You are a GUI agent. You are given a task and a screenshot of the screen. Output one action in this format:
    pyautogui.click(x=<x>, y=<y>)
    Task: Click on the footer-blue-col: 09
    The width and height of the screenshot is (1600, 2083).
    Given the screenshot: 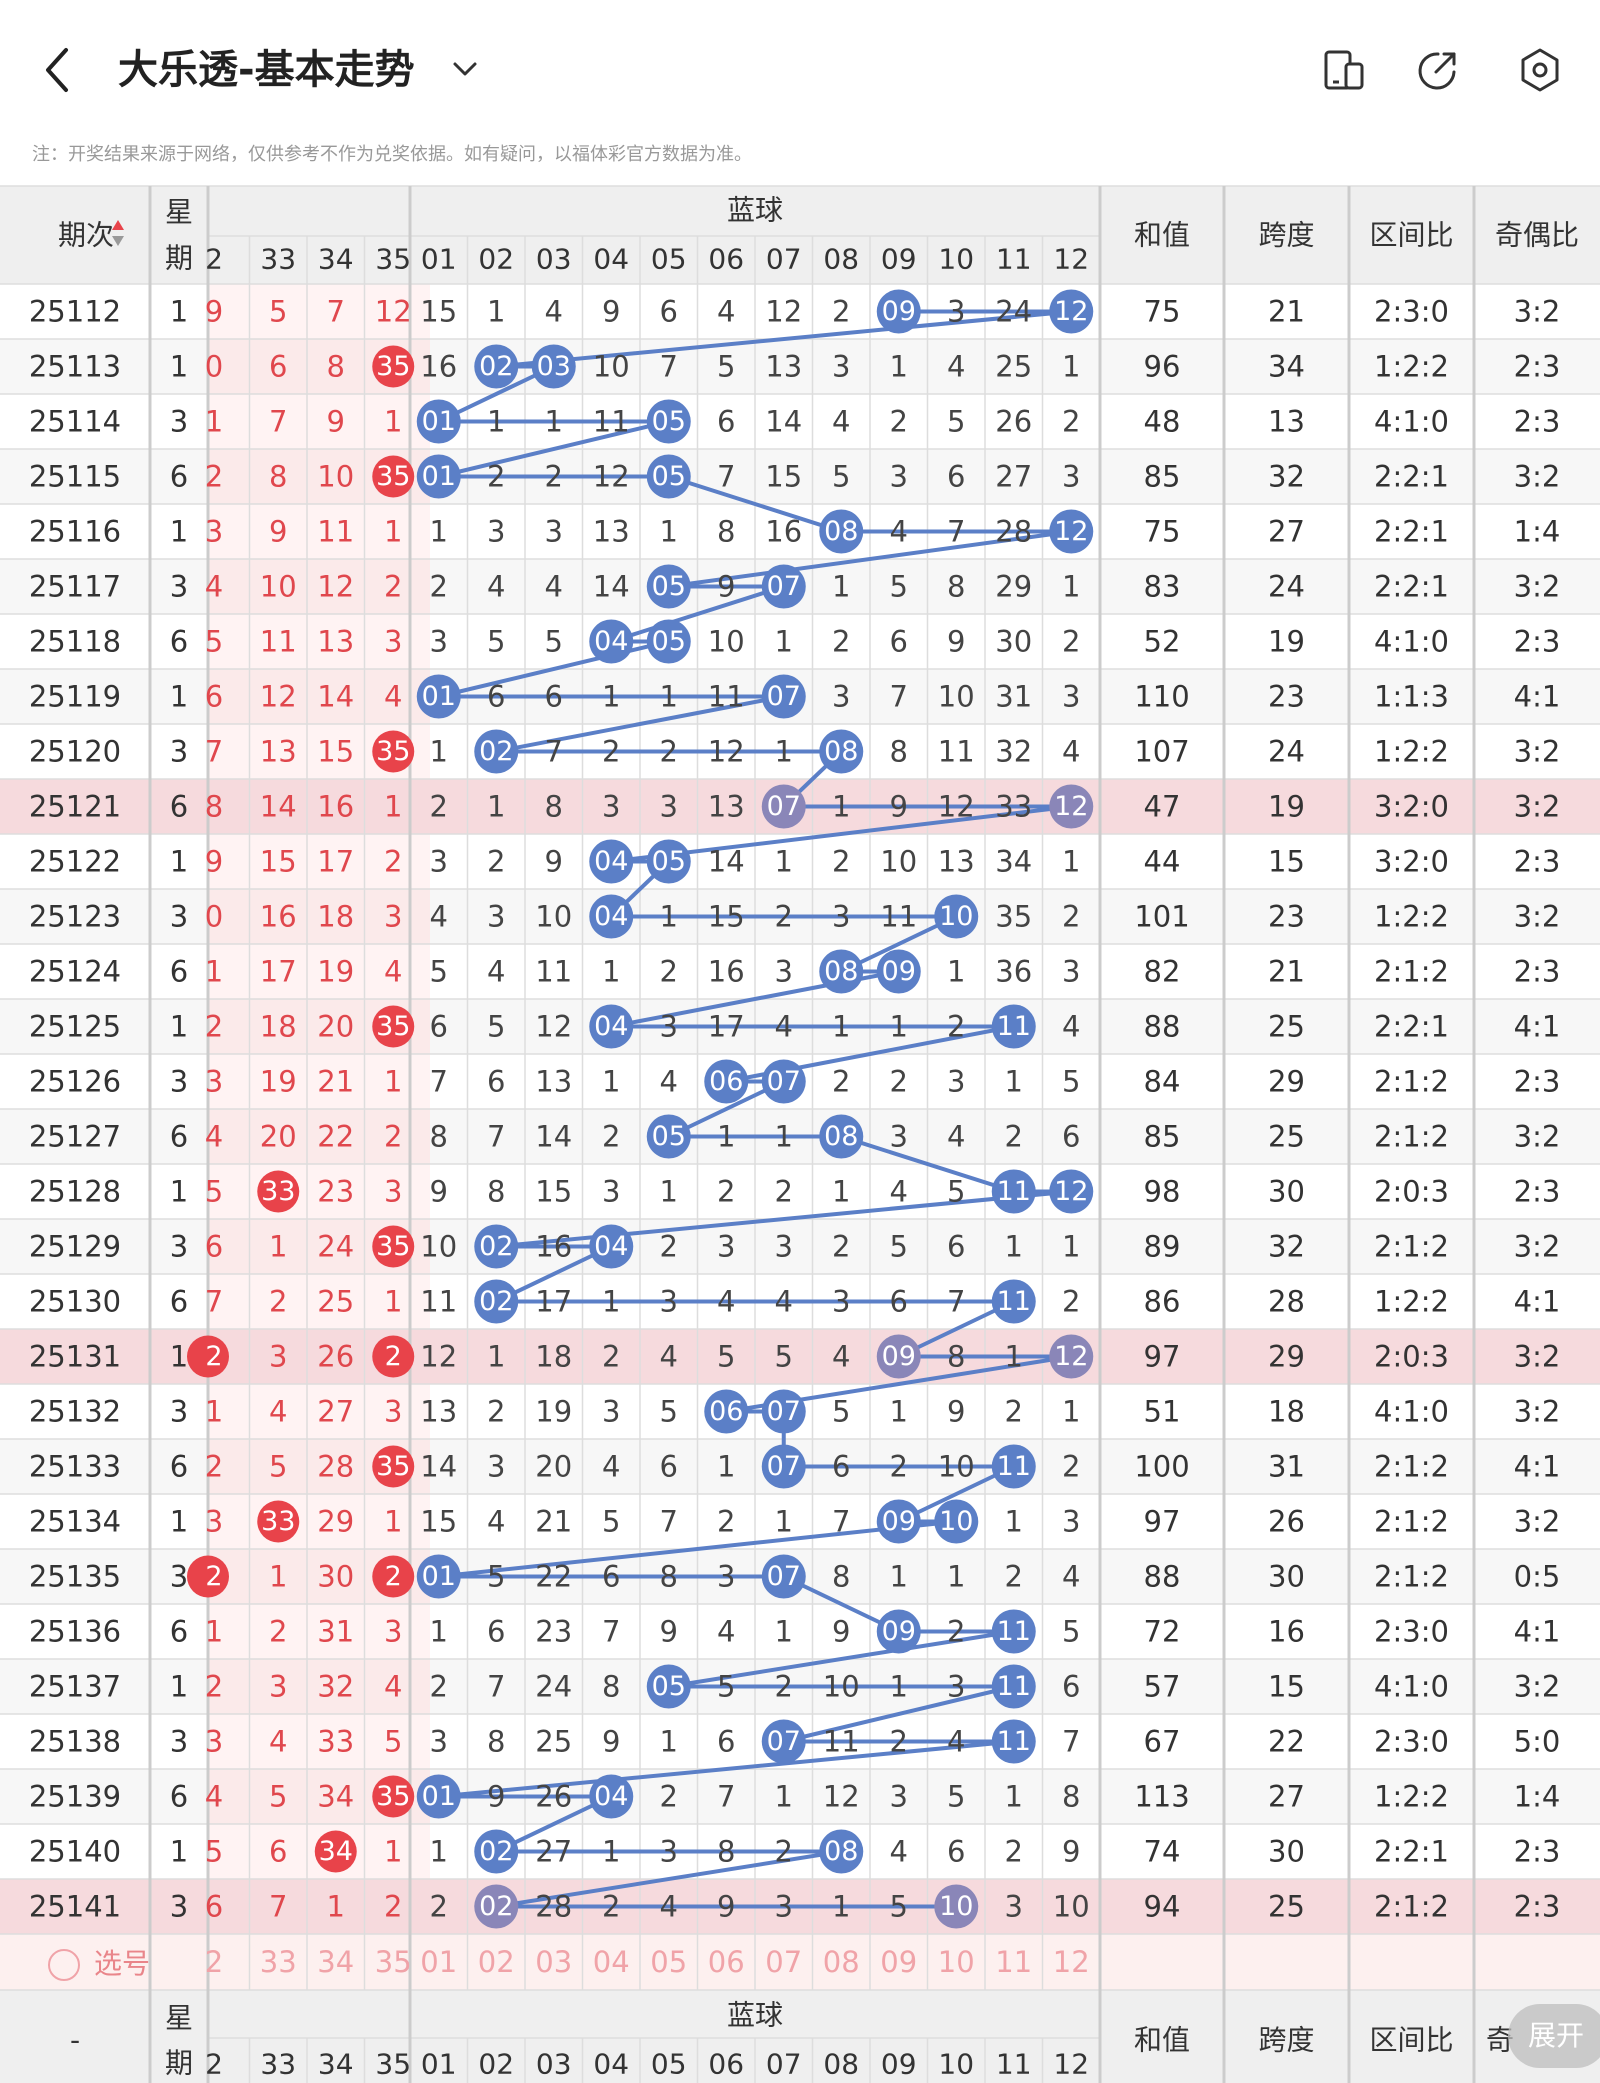 What is the action you would take?
    pyautogui.click(x=899, y=2064)
    